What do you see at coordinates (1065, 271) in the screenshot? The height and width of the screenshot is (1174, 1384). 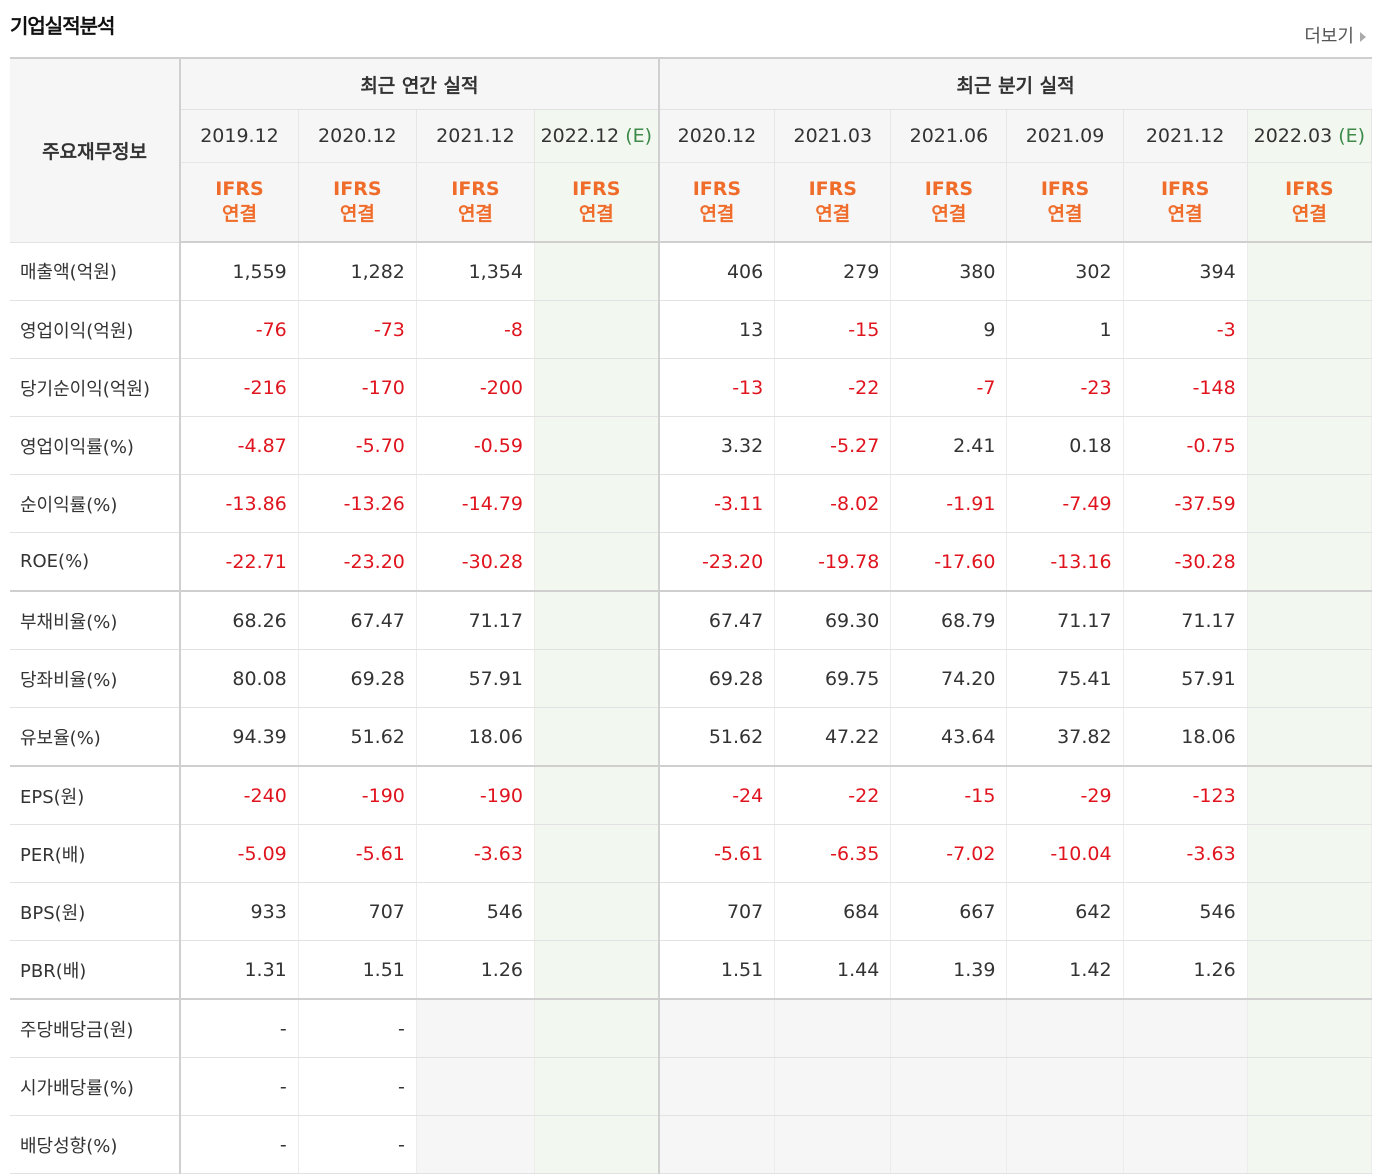 I see `table-cell: 302` at bounding box center [1065, 271].